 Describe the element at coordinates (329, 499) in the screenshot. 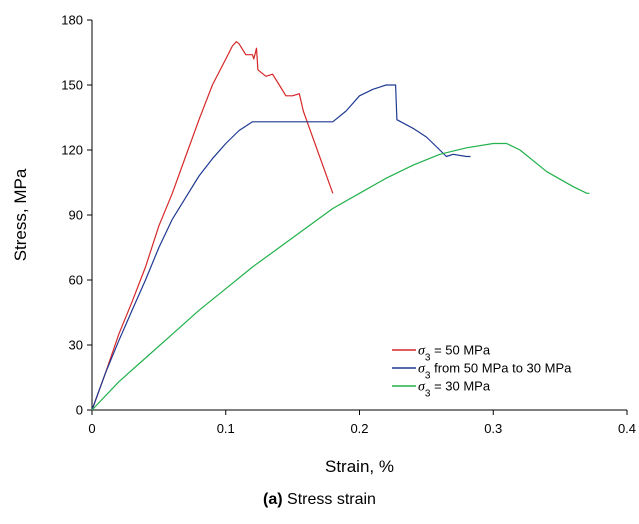

I see `caption-text: Stress strain` at that location.